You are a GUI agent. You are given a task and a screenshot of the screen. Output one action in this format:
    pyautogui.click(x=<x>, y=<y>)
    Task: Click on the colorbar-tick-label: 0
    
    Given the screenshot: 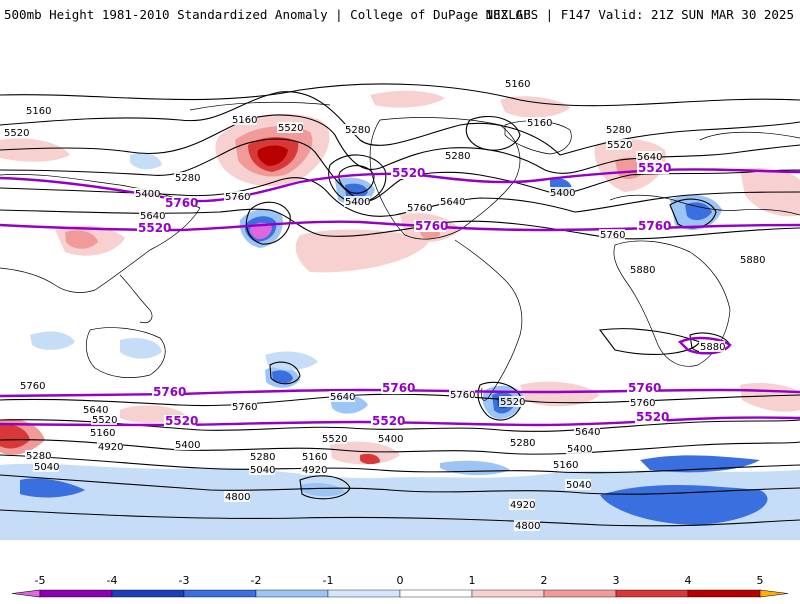 What is the action you would take?
    pyautogui.click(x=400, y=580)
    